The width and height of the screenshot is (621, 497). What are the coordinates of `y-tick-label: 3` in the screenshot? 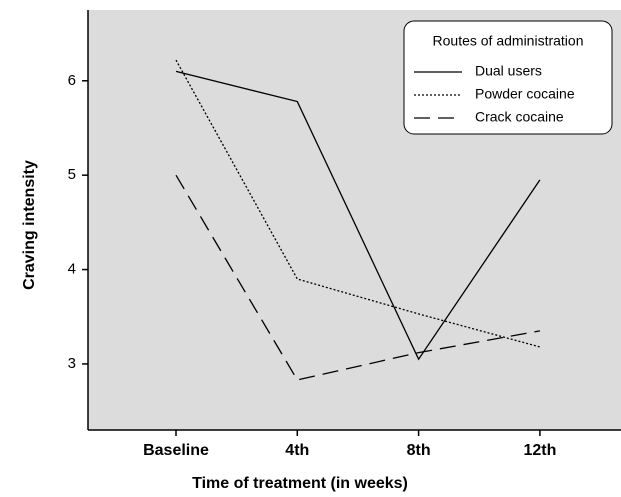 It's located at (72, 363).